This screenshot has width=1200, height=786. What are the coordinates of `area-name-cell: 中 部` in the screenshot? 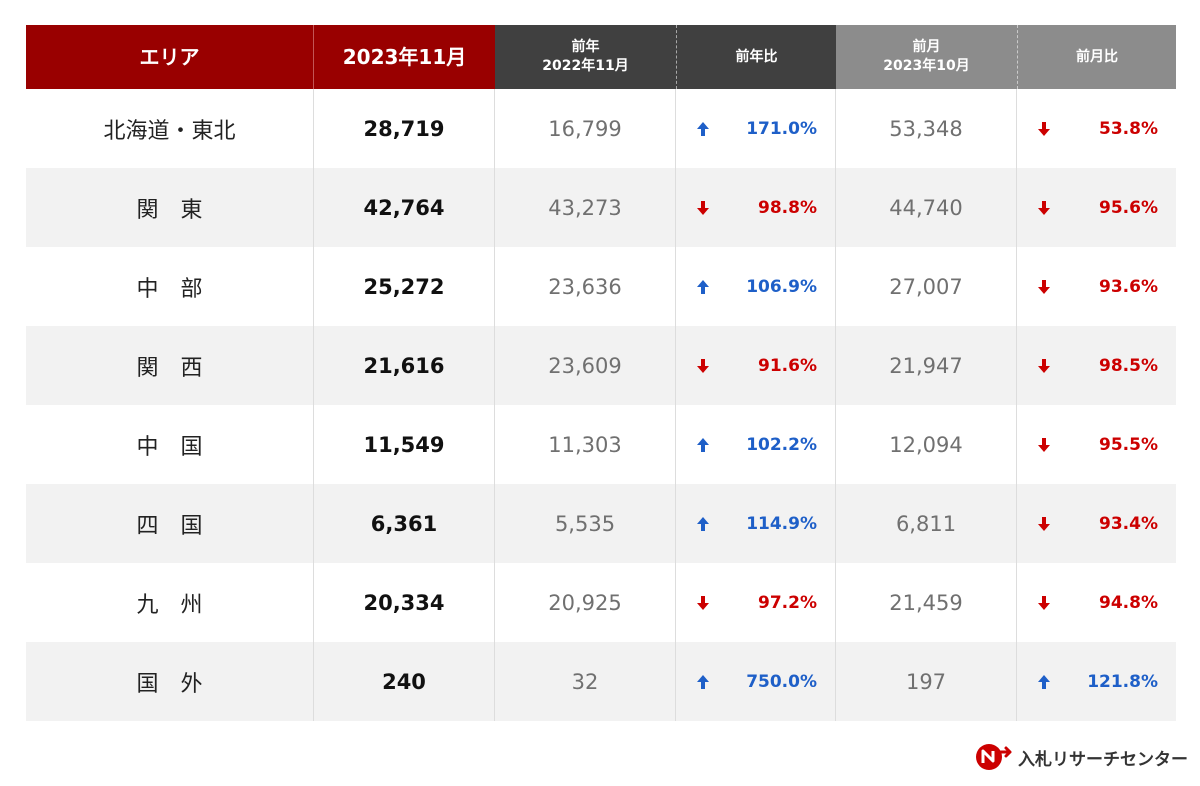 It's located at (170, 286).